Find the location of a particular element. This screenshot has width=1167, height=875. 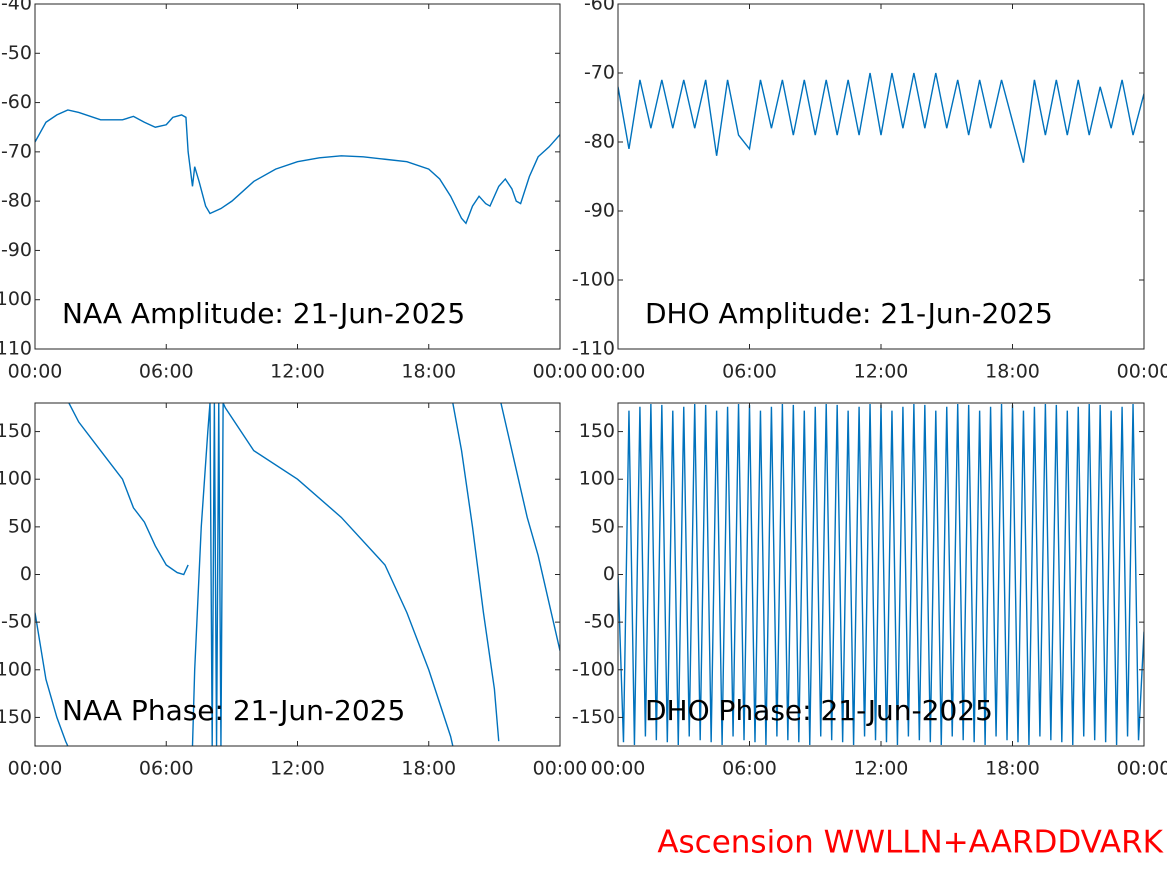

y-tick-label: -40 is located at coordinates (16, 7).